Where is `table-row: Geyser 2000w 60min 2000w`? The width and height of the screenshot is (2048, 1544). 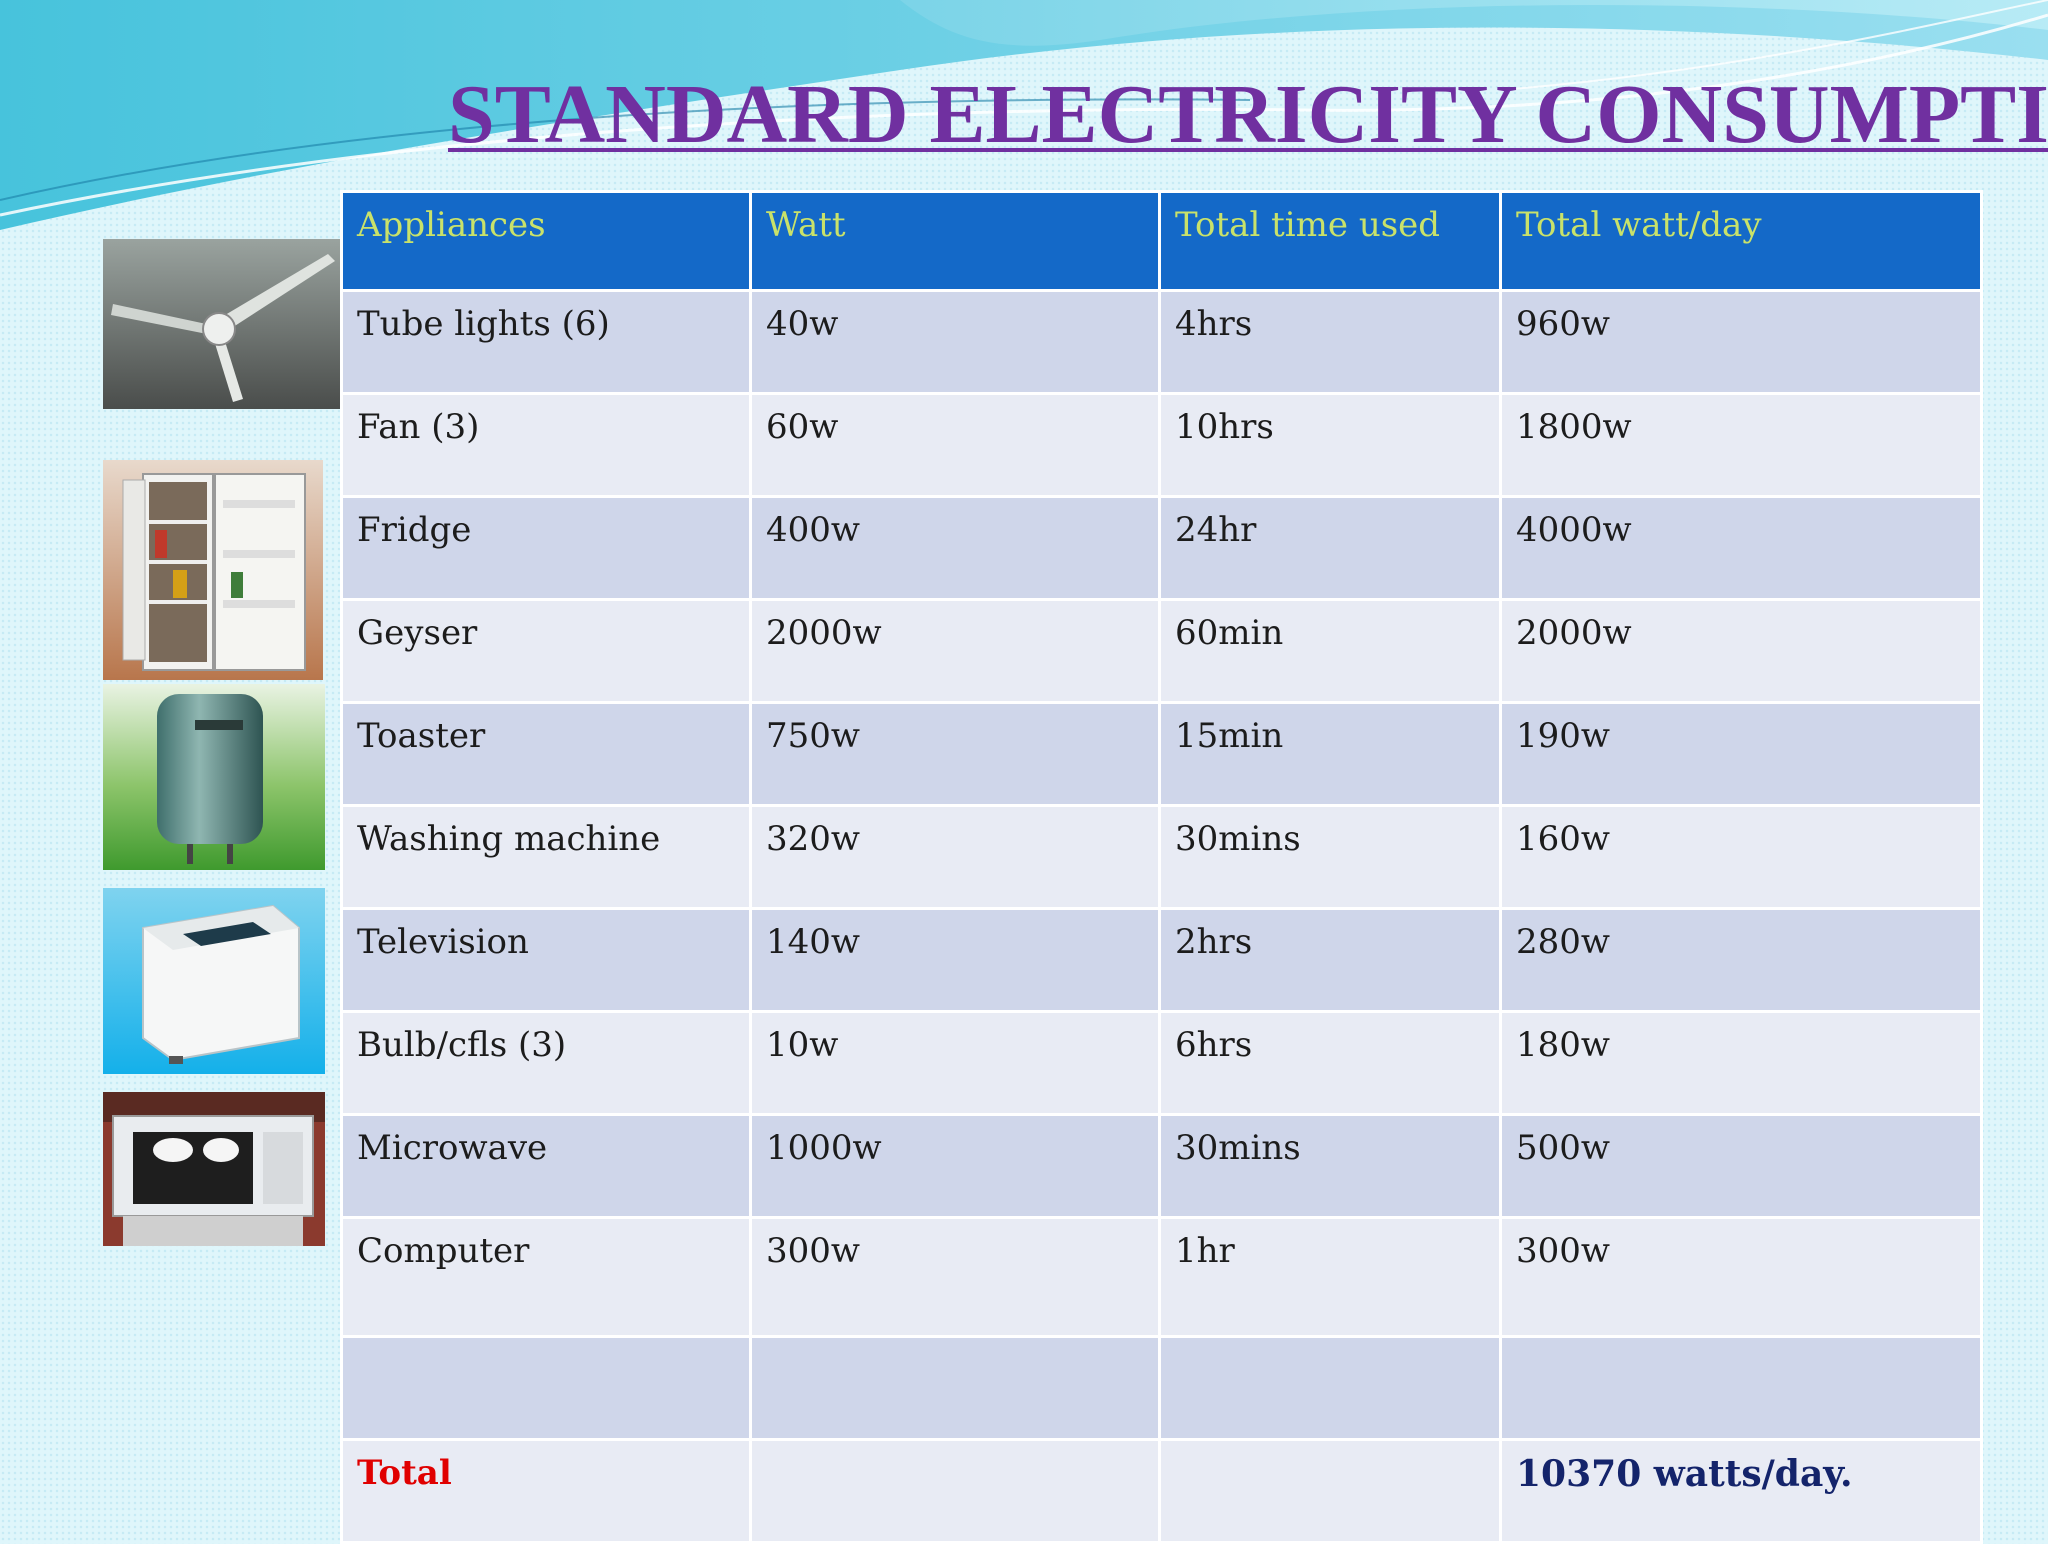
table-row: Geyser 2000w 60min 2000w is located at coordinates (1161, 651).